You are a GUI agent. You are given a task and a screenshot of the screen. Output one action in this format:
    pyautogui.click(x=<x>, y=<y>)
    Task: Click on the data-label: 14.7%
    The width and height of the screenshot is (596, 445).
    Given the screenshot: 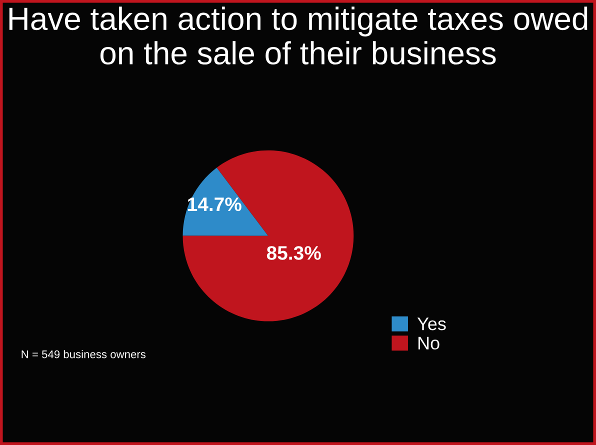 What is the action you would take?
    pyautogui.click(x=215, y=204)
    